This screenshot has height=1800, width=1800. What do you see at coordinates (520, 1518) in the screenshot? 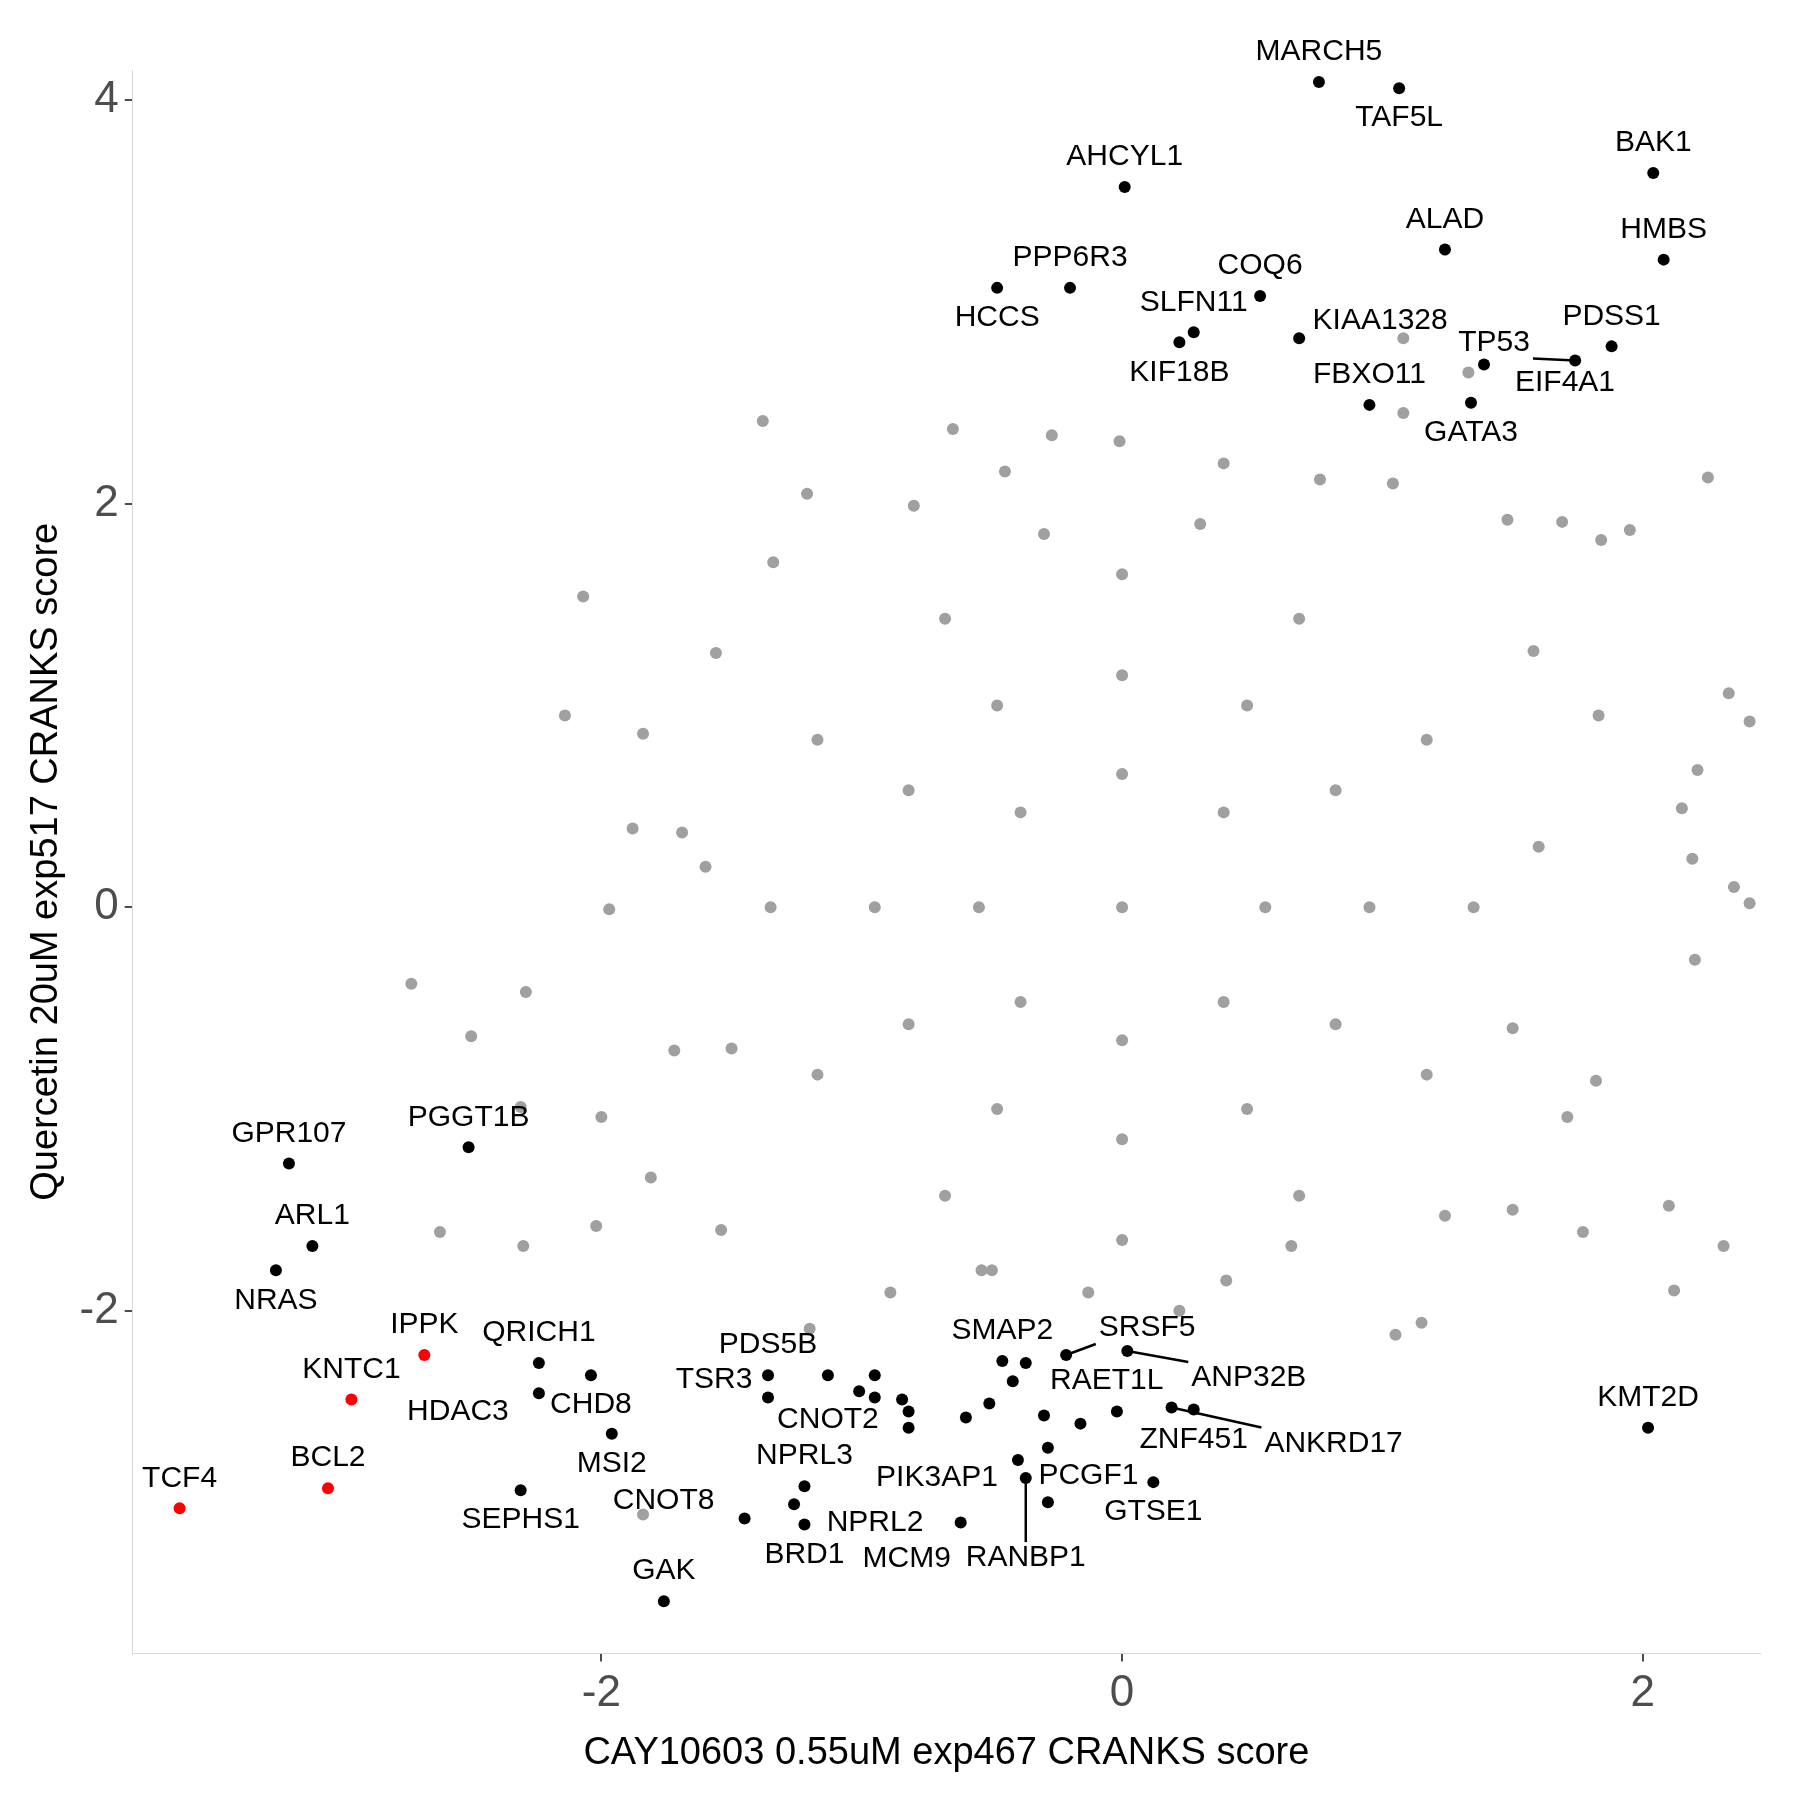
I see `annotation: SEPHS1` at bounding box center [520, 1518].